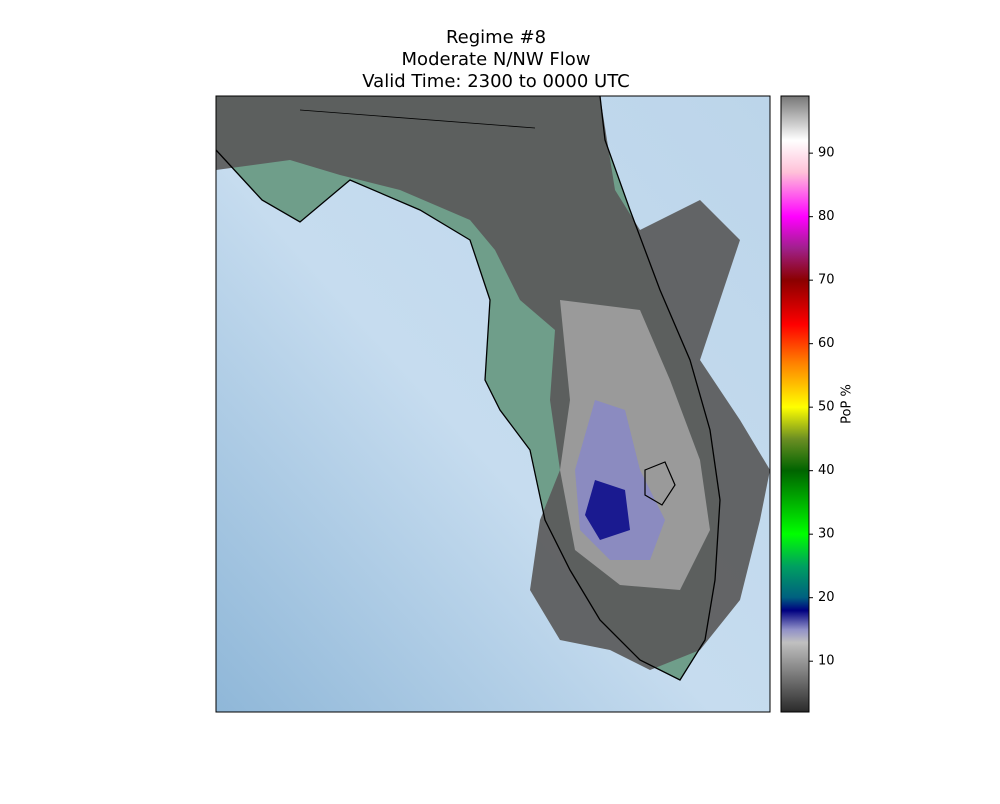 Image resolution: width=1000 pixels, height=804 pixels. I want to click on title-line: Regime #8, so click(496, 37).